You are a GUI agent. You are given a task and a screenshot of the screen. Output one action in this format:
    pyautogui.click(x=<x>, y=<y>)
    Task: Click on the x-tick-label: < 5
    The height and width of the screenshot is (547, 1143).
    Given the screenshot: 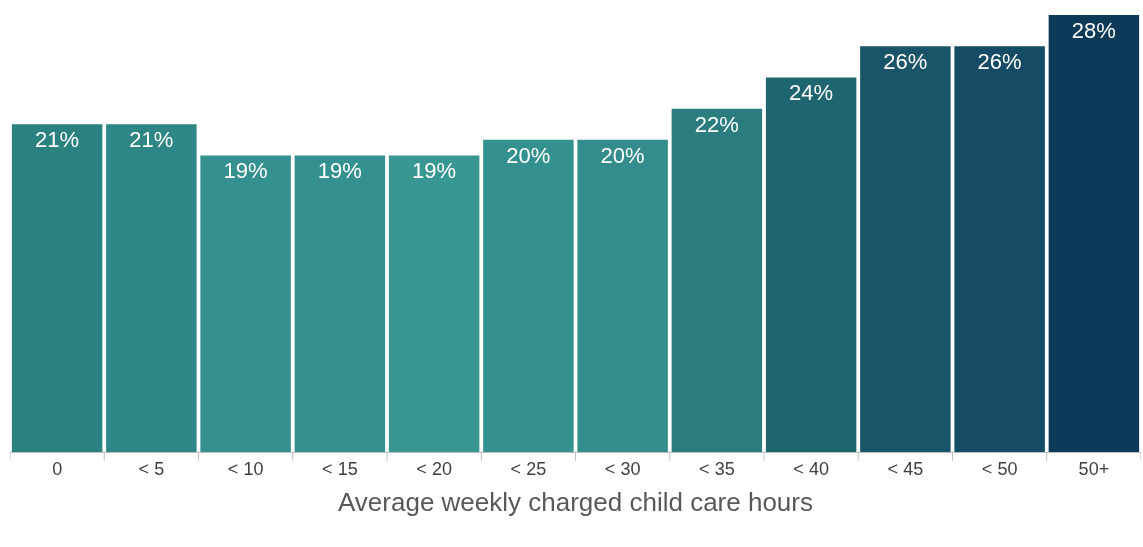 What is the action you would take?
    pyautogui.click(x=151, y=468)
    